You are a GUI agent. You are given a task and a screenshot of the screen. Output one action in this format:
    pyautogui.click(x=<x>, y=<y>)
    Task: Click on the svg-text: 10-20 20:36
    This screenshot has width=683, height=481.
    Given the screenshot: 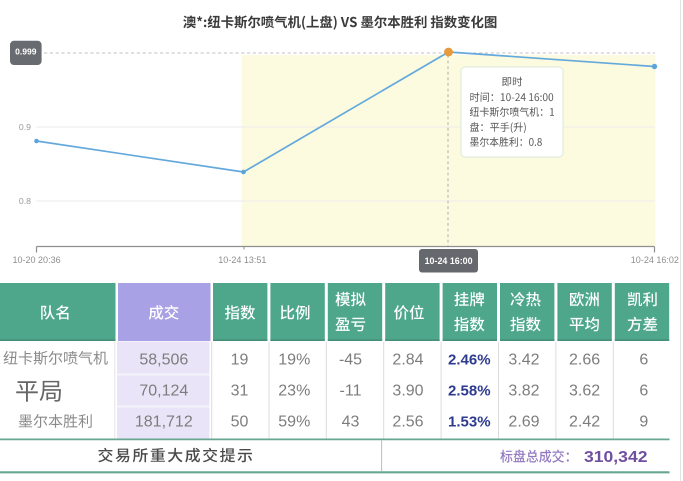 What is the action you would take?
    pyautogui.click(x=37, y=260)
    